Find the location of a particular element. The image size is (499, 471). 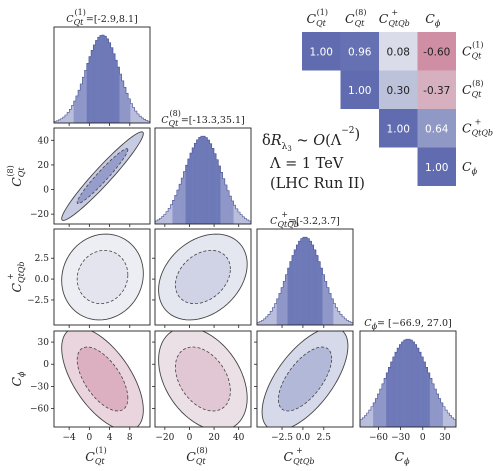

y-axis-label-Cphi: Cϕ is located at coordinates (17, 379).